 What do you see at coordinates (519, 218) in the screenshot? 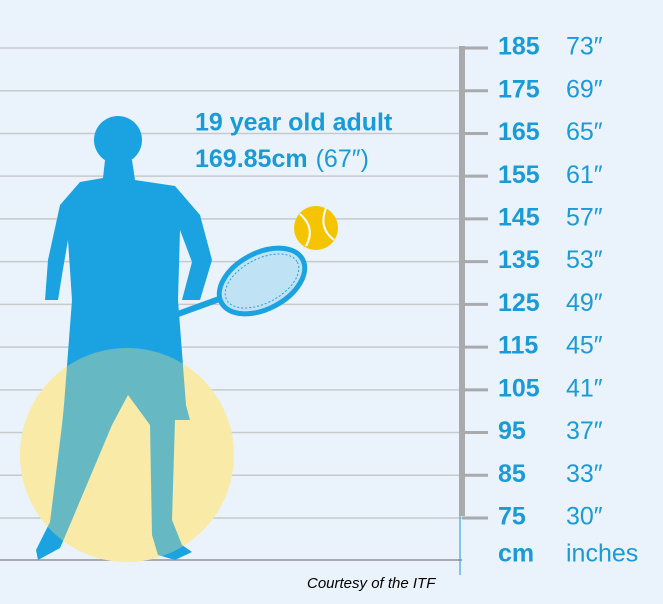
I see `cm-label: 145` at bounding box center [519, 218].